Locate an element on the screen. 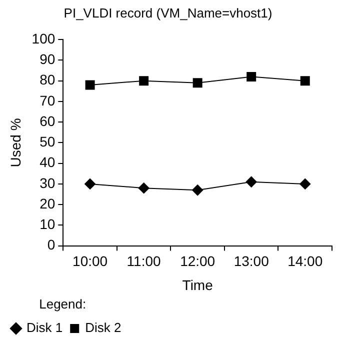 Image resolution: width=340 pixels, height=349 pixels. legend-label: Disk 1 is located at coordinates (44, 328).